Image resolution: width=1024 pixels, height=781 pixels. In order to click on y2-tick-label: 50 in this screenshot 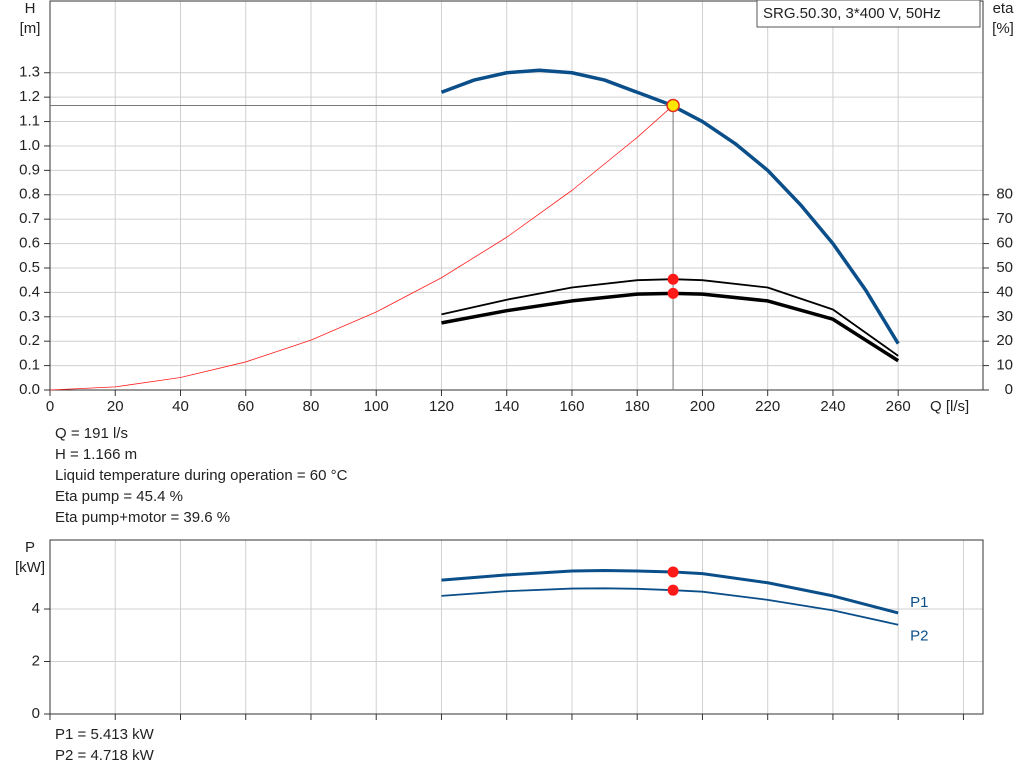, I will do `click(1004, 267)`.